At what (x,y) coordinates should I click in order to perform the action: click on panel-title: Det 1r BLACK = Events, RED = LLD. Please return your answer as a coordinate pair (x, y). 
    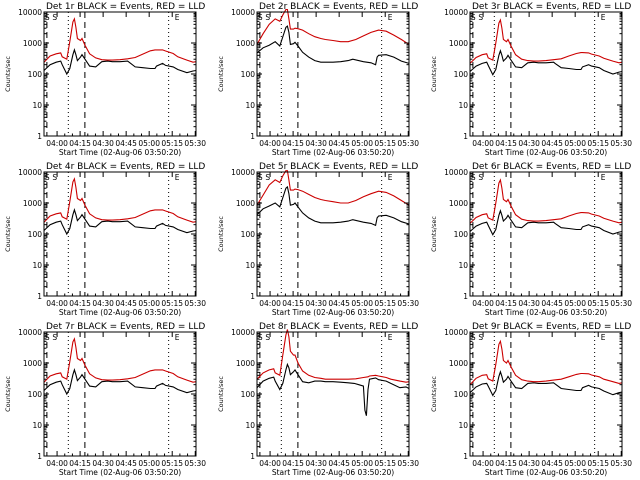
    Looking at the image, I should click on (125, 7).